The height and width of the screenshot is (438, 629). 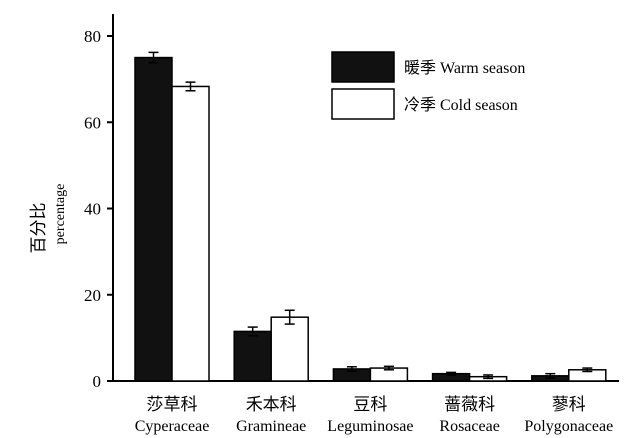 I want to click on x-tick-label-en: Cyperaceae, so click(x=172, y=426).